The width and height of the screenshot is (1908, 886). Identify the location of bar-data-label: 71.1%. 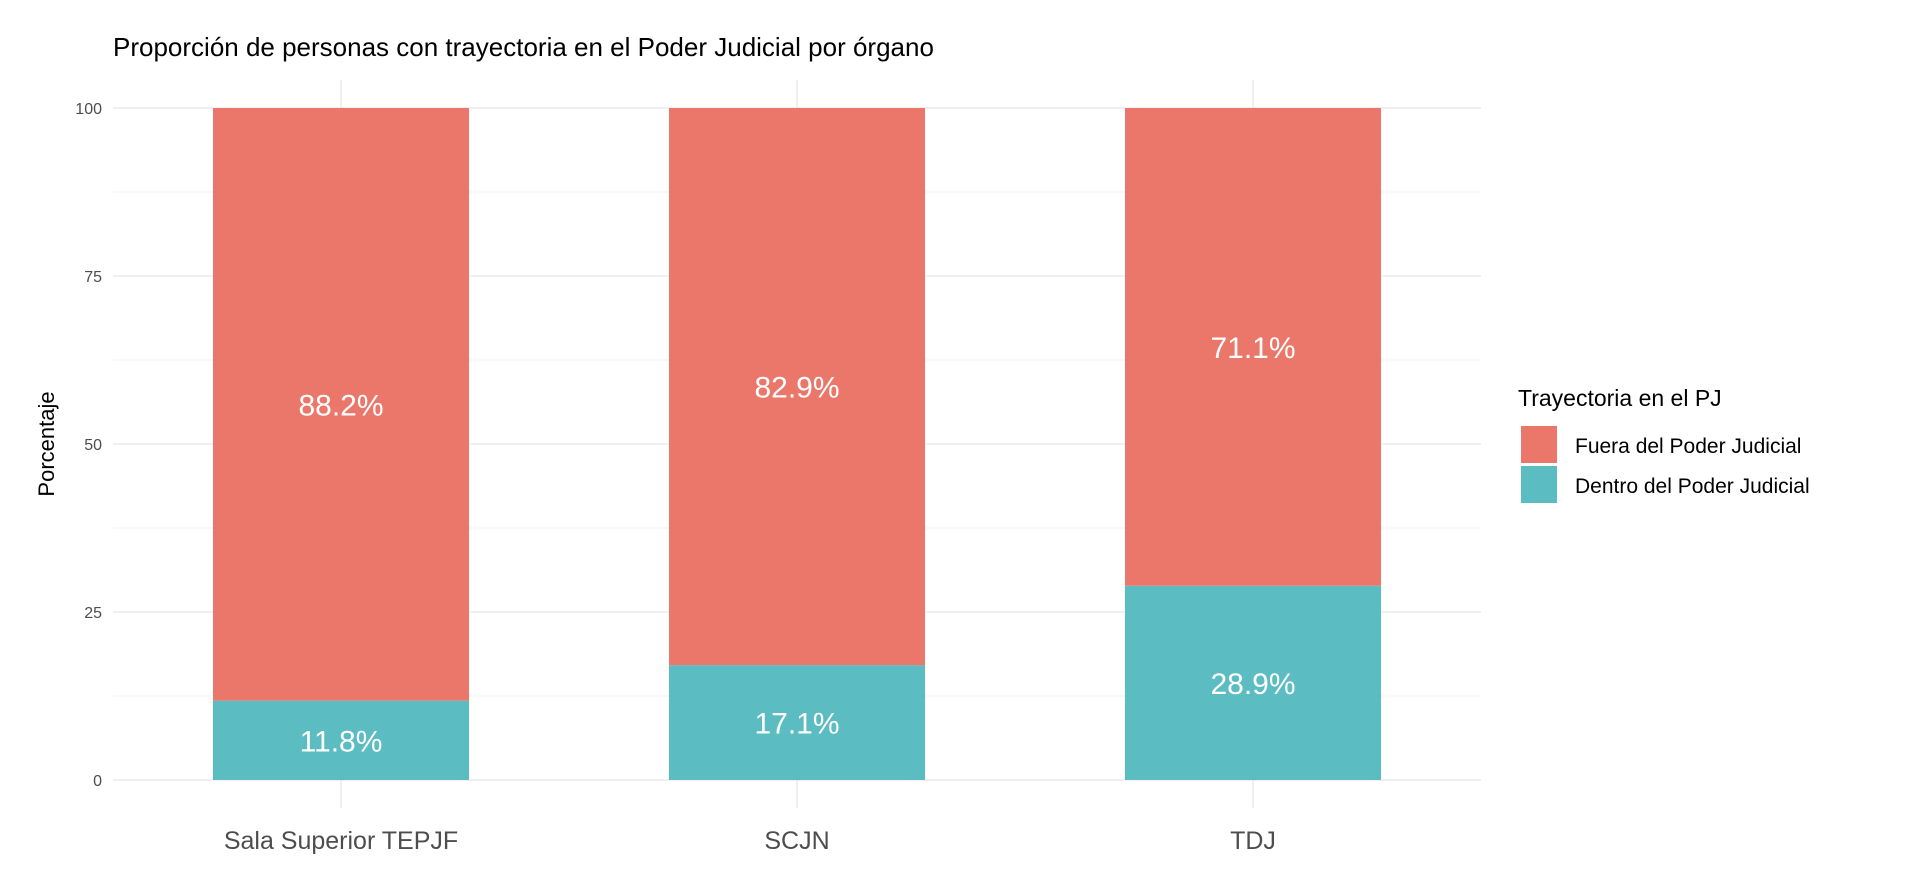
(1252, 348).